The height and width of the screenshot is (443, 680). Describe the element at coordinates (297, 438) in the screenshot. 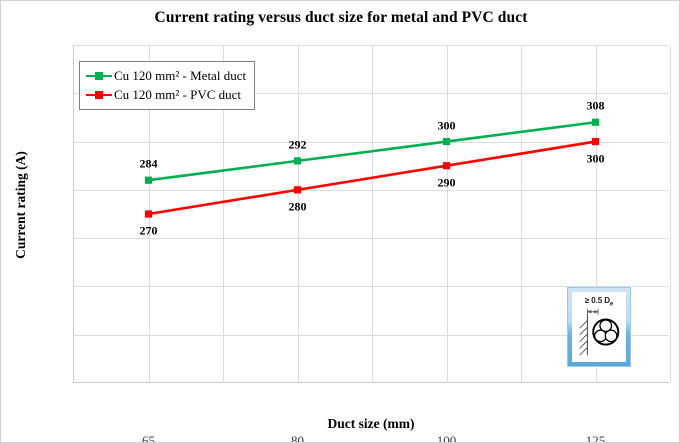

I see `x-axis-tick-label: 80` at that location.